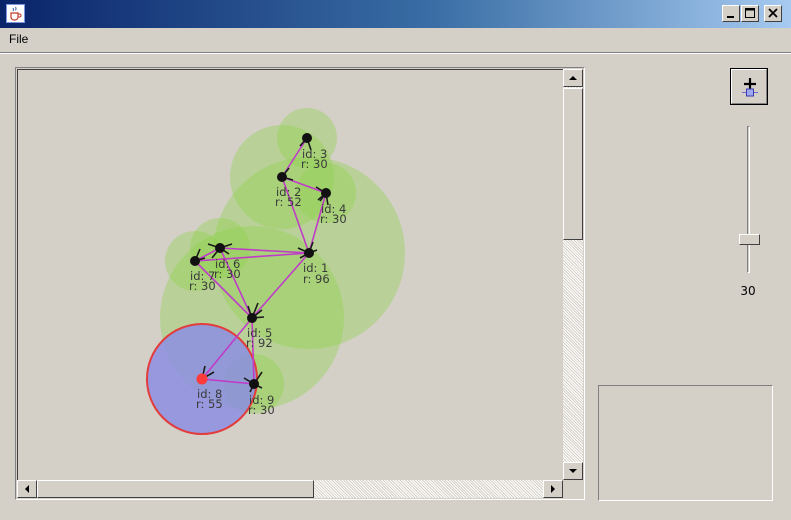 The image size is (791, 520). Describe the element at coordinates (261, 400) in the screenshot. I see `node-id-label: id: 9` at that location.